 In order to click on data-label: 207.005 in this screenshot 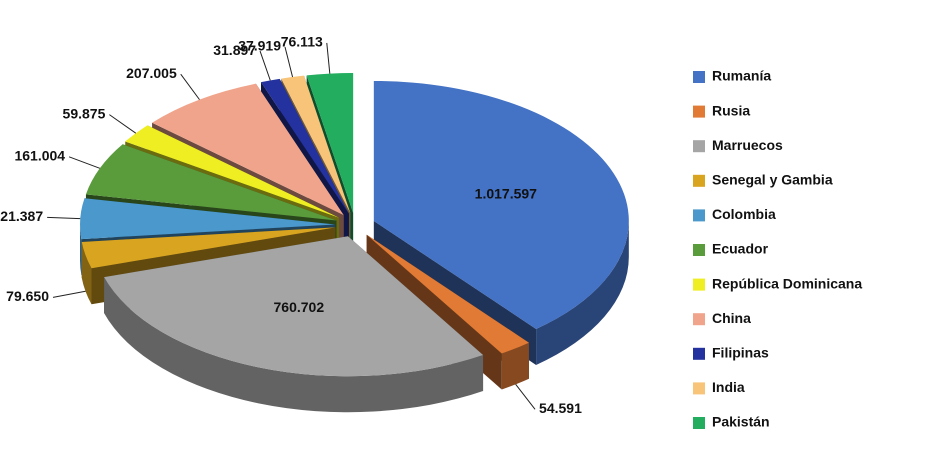, I will do `click(151, 73)`.